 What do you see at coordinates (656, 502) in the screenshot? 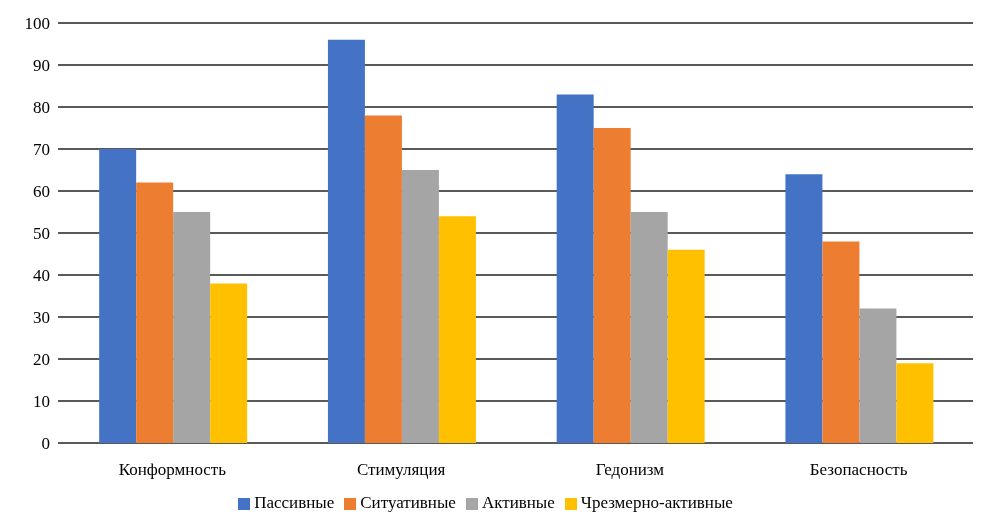
I see `legend-label: Чрезмерно-активные` at bounding box center [656, 502].